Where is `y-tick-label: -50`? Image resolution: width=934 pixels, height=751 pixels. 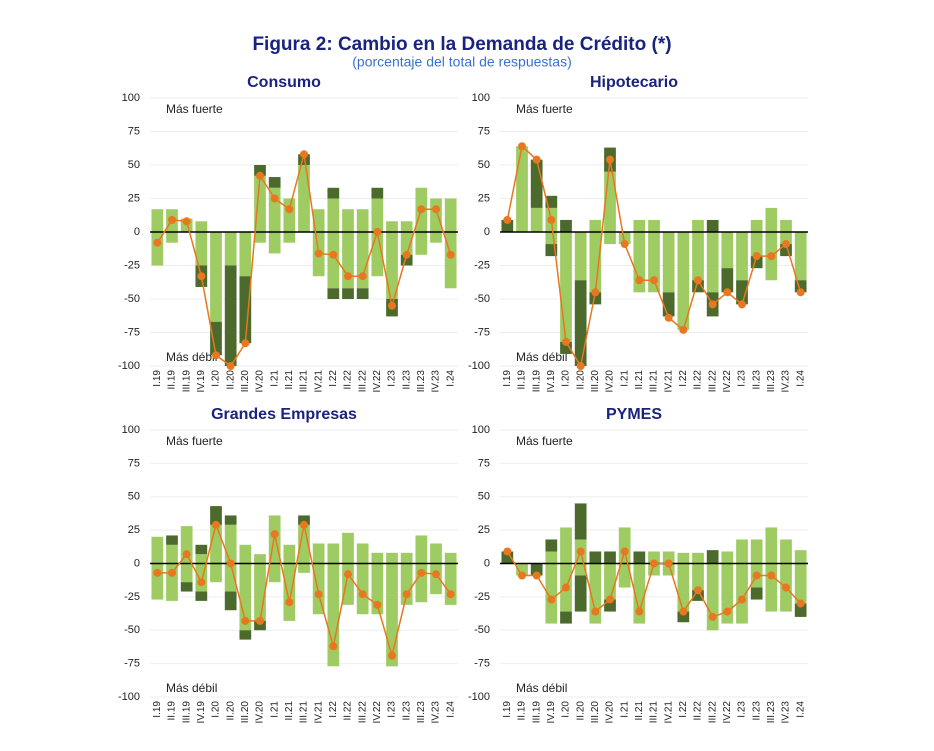
y-tick-label: -50 is located at coordinates (482, 299).